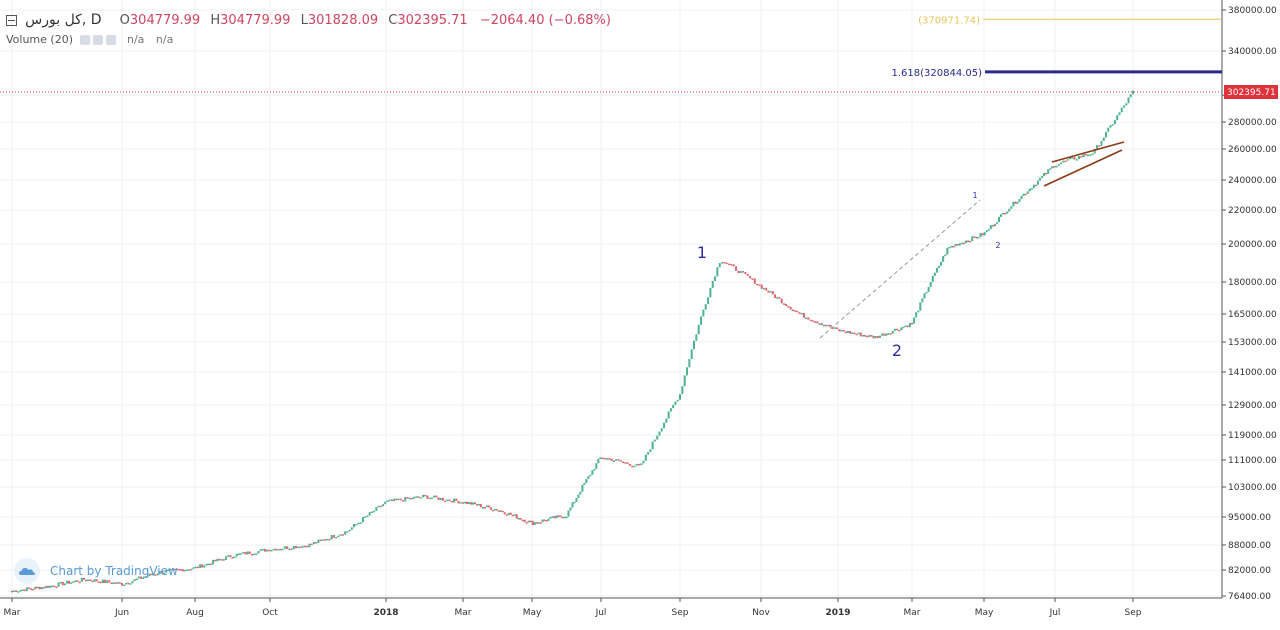  I want to click on trendline-lower, so click(1083, 168).